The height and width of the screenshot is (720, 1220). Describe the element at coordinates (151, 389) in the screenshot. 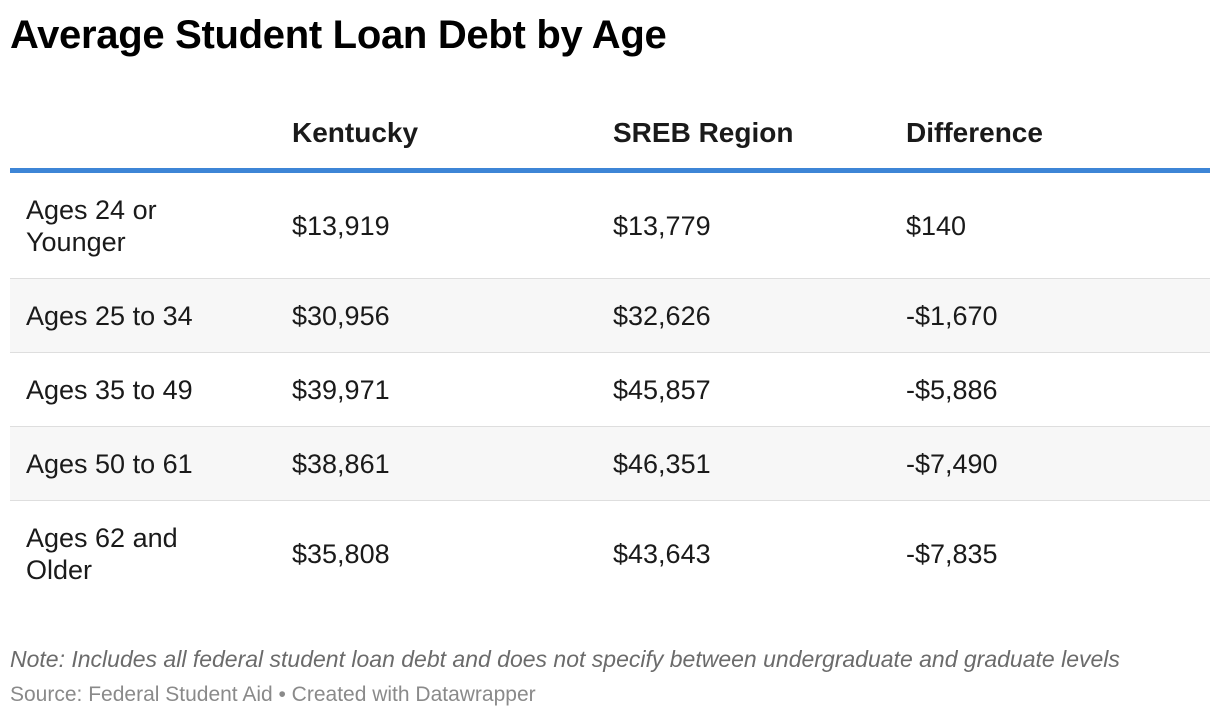

I see `row-label: Ages 35 to 49` at that location.